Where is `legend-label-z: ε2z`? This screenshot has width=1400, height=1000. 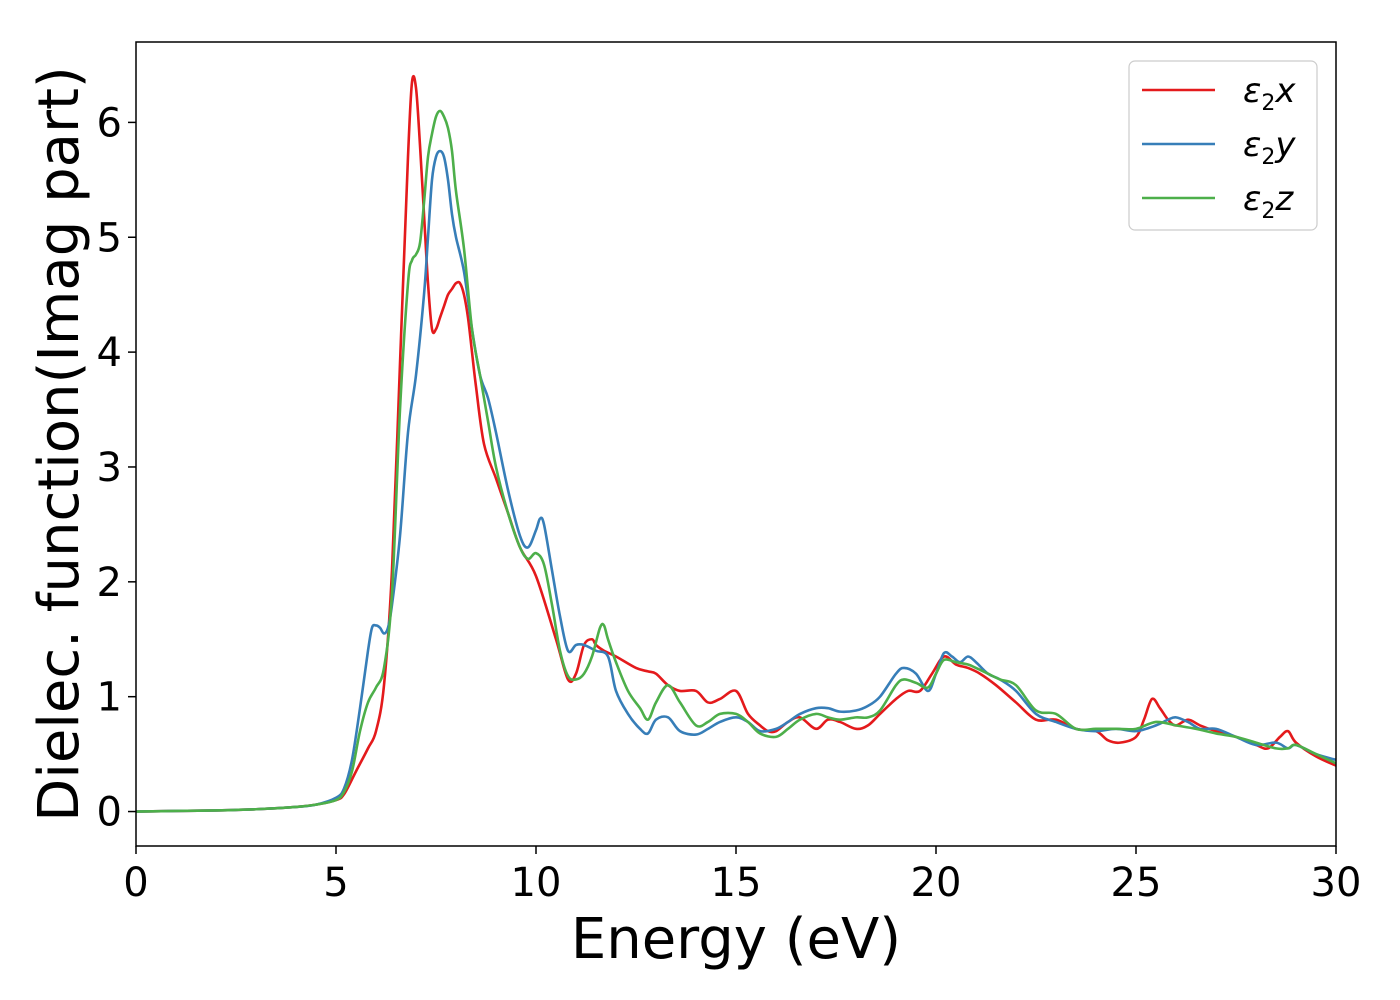 legend-label-z: ε2z is located at coordinates (1268, 201).